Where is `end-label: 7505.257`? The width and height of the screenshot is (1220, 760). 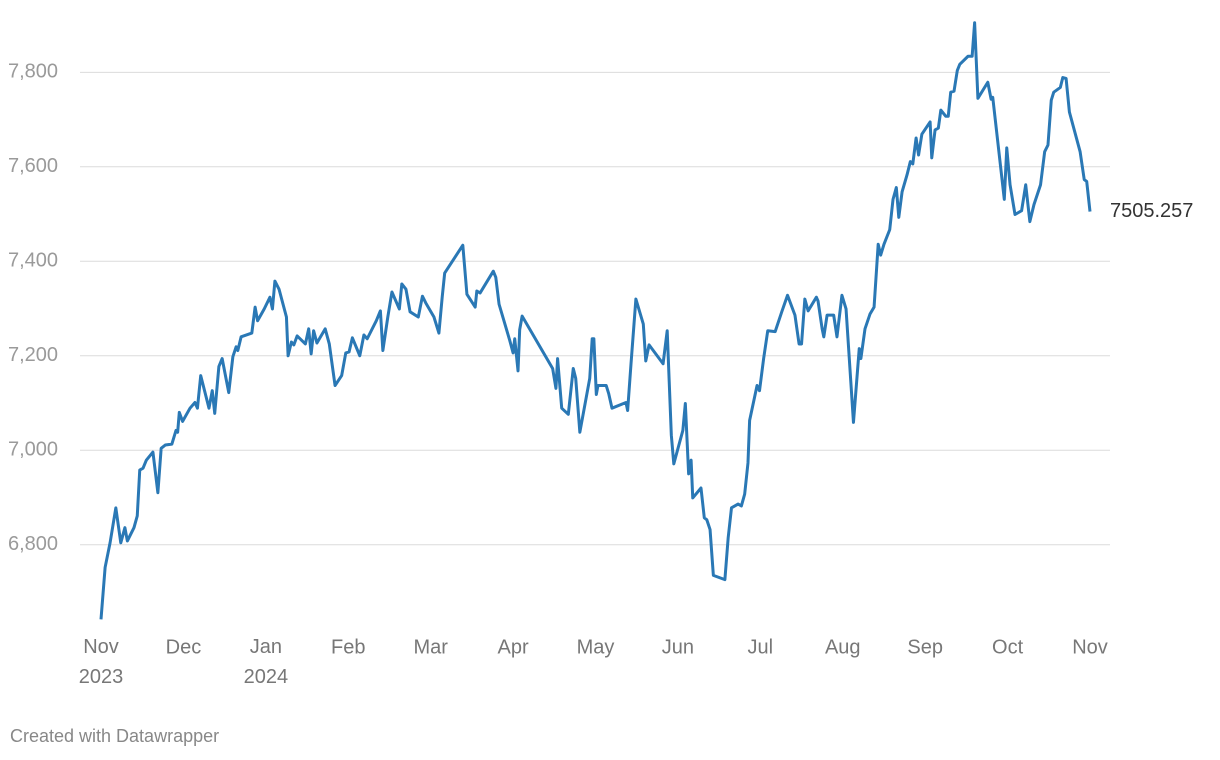
end-label: 7505.257 is located at coordinates (1151, 211).